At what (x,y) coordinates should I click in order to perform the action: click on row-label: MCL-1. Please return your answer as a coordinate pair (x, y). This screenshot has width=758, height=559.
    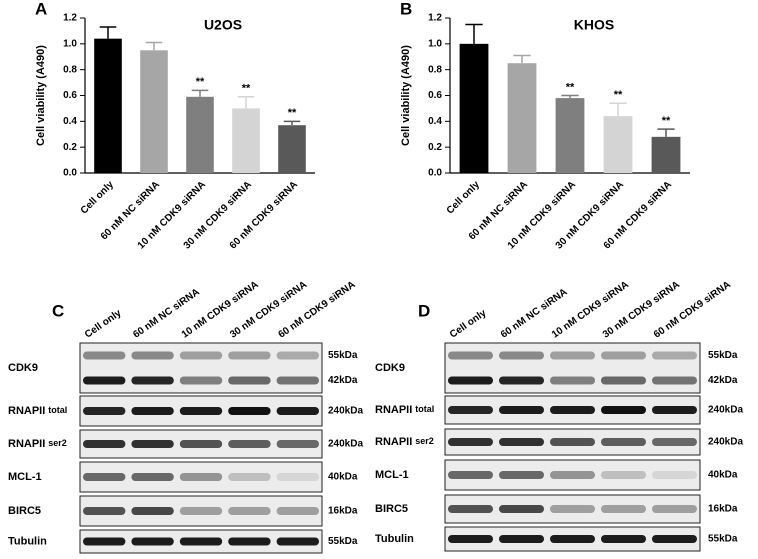
    Looking at the image, I should click on (392, 475).